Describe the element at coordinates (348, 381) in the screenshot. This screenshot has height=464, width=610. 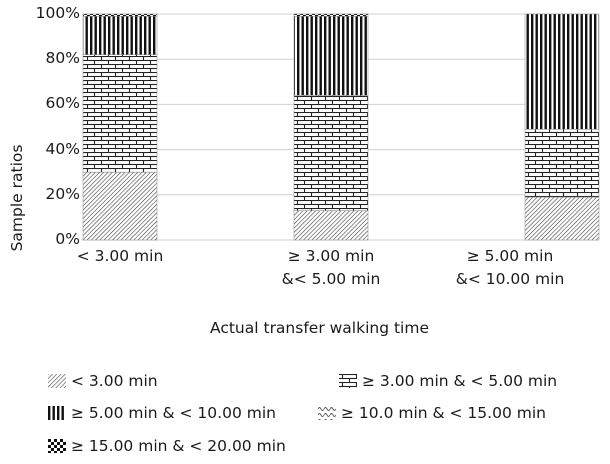
I see `brick-swatch-icon` at that location.